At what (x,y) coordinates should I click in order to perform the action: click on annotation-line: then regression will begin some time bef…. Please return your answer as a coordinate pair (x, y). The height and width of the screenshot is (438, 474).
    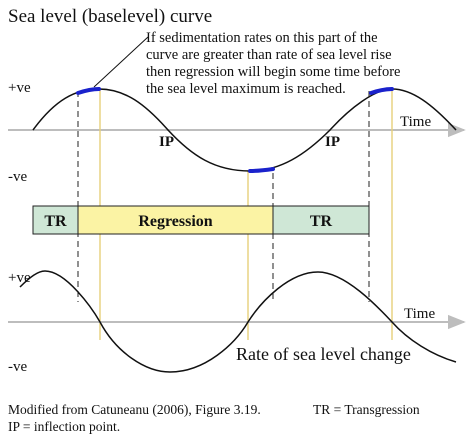
    Looking at the image, I should click on (273, 72).